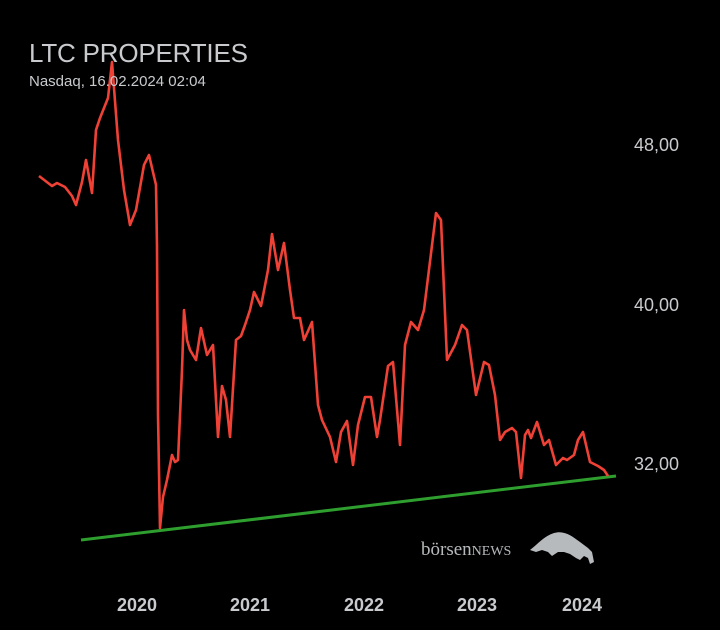  What do you see at coordinates (250, 605) in the screenshot?
I see `x-tick-2021: 2021` at bounding box center [250, 605].